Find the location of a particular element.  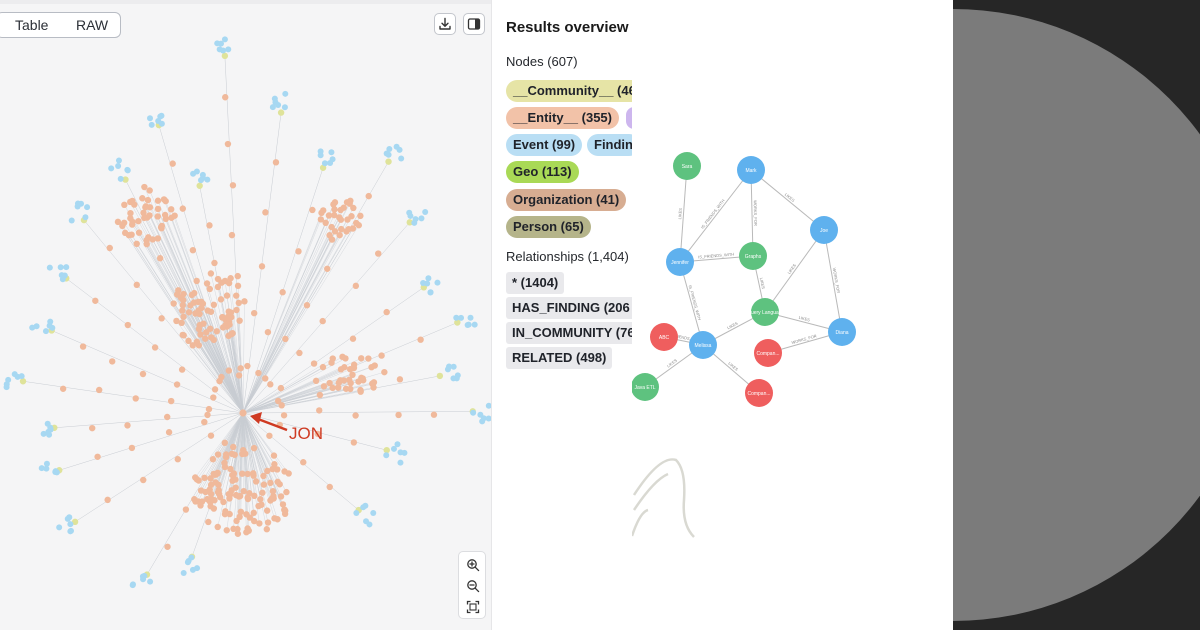

relationship-pill-in-community: IN_COMMUNITY (76 is located at coordinates (569, 333).